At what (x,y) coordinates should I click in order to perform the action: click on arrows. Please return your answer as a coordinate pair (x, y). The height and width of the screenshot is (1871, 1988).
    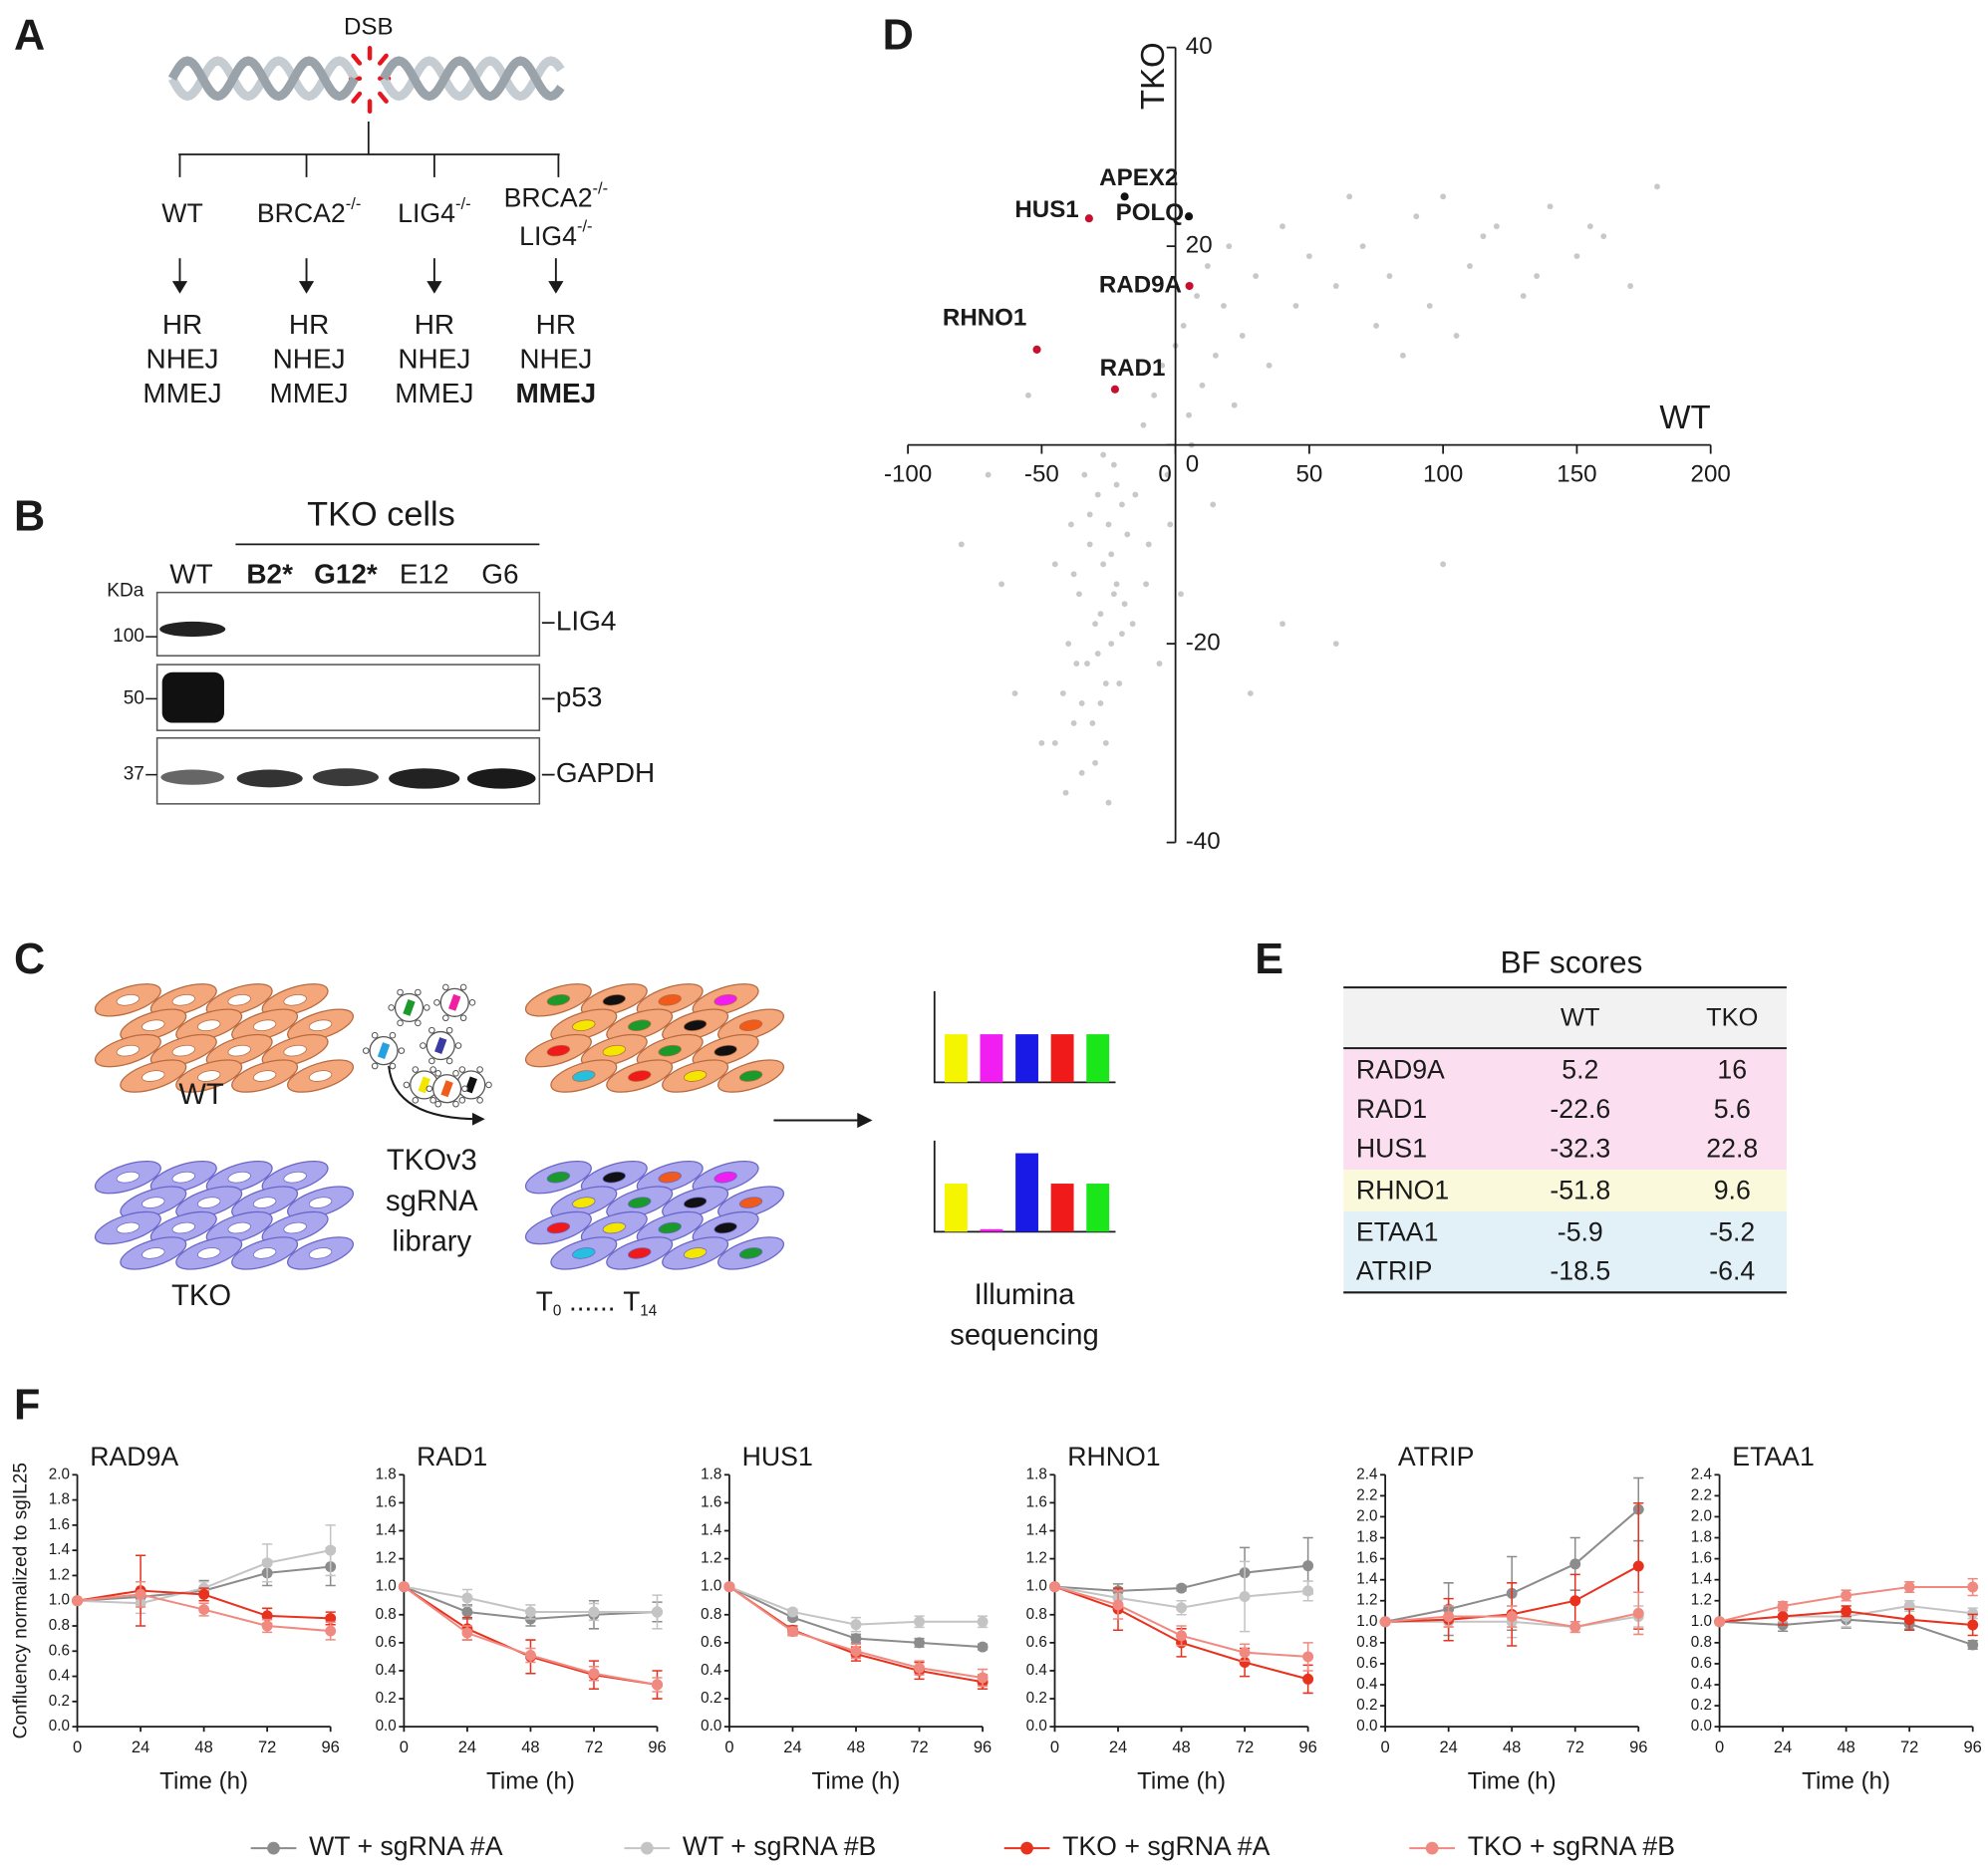
    Looking at the image, I should click on (367, 276).